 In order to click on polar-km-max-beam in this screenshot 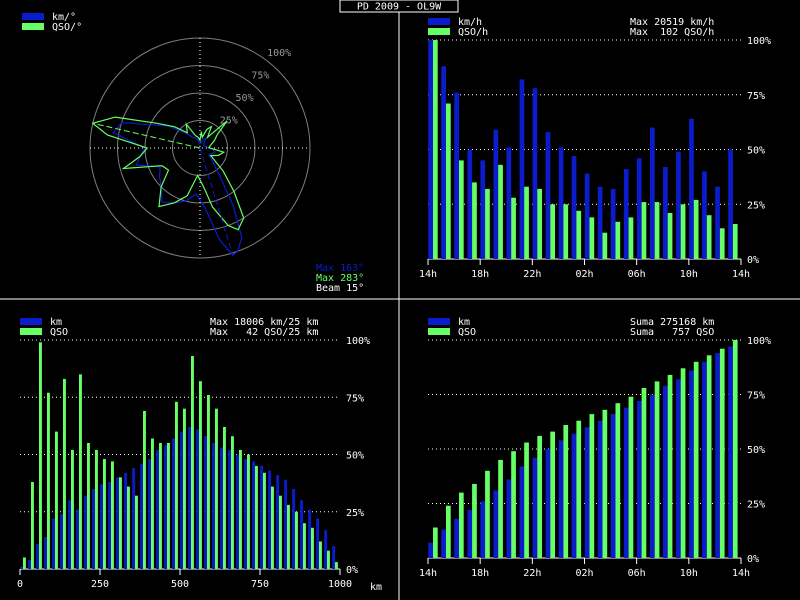, I will do `click(216, 201)`.